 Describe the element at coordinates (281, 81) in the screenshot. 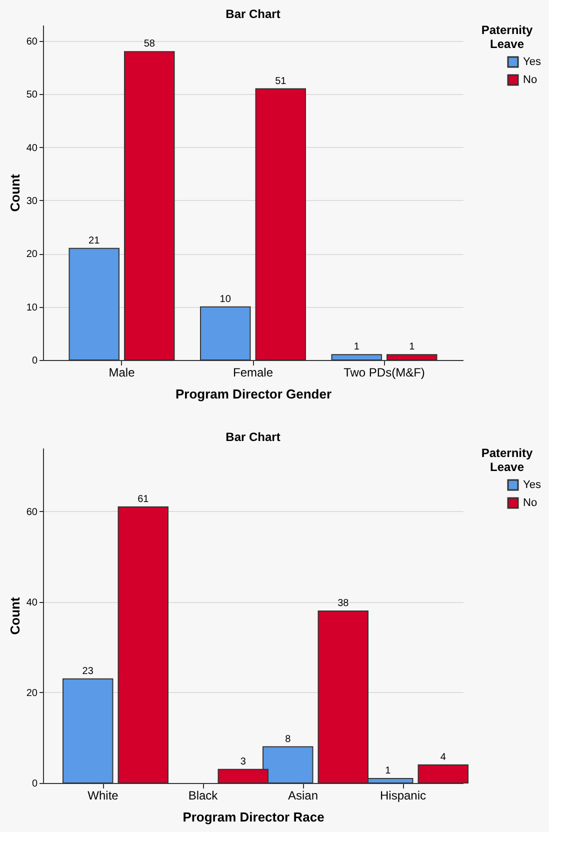

I see `data-label: 51` at that location.